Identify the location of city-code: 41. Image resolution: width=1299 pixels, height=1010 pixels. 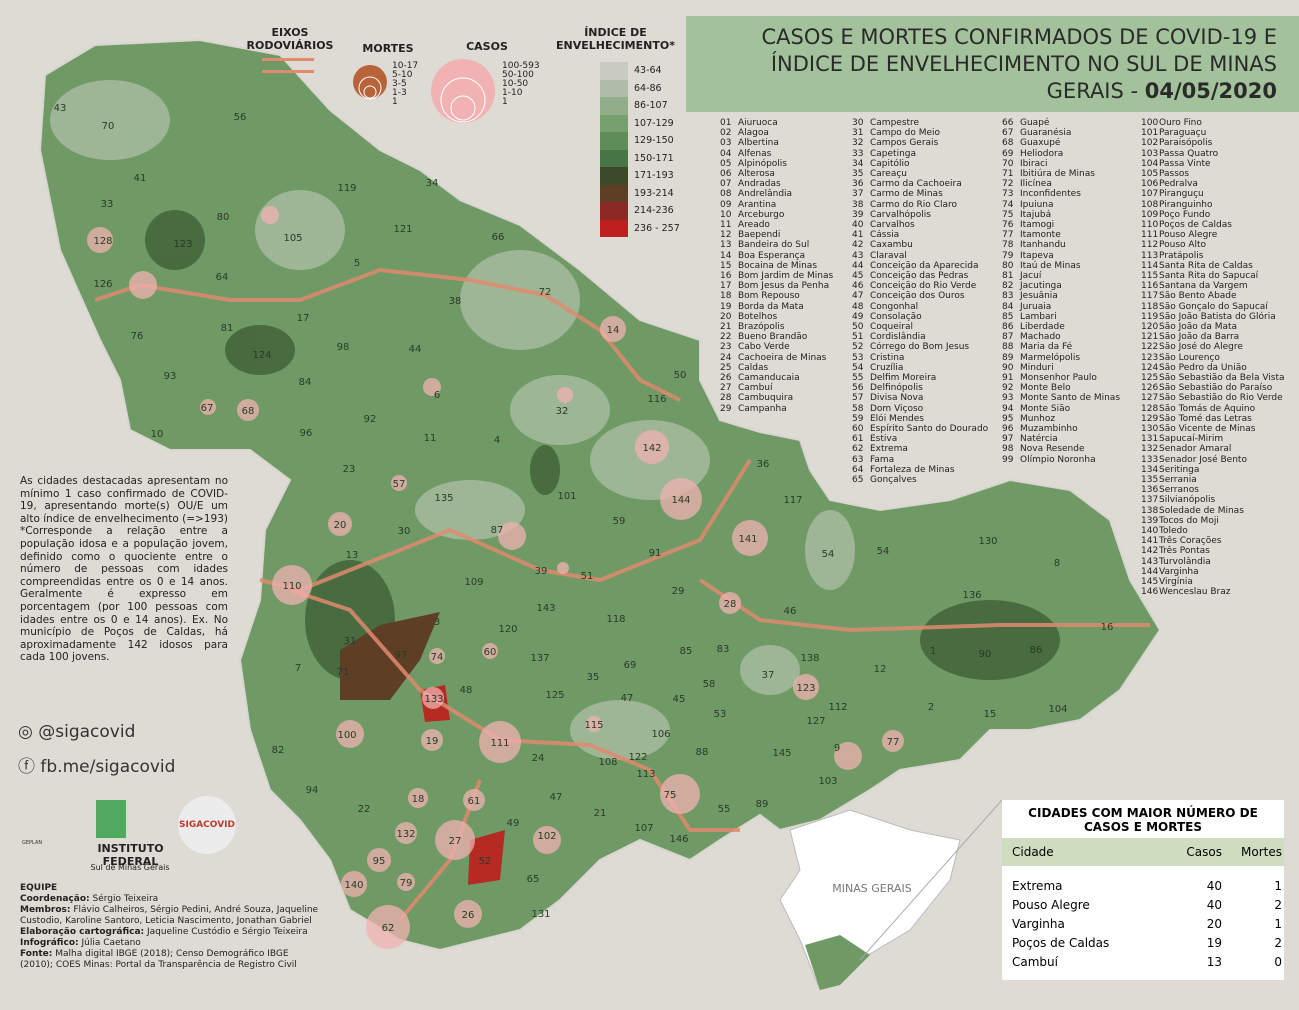
(858, 235).